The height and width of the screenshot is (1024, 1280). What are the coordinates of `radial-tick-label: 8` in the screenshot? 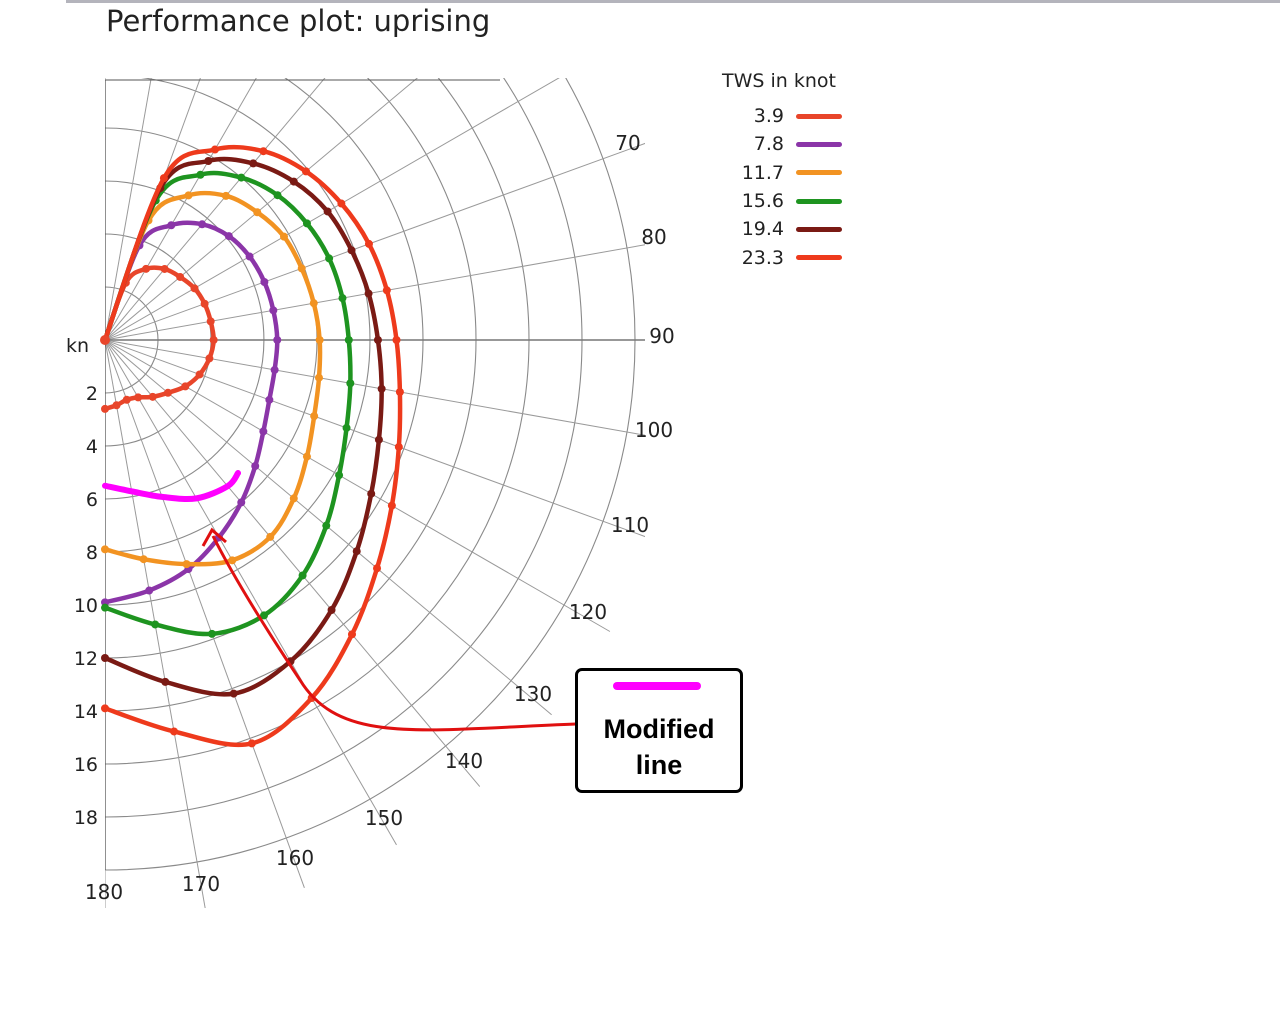 It's located at (92, 553).